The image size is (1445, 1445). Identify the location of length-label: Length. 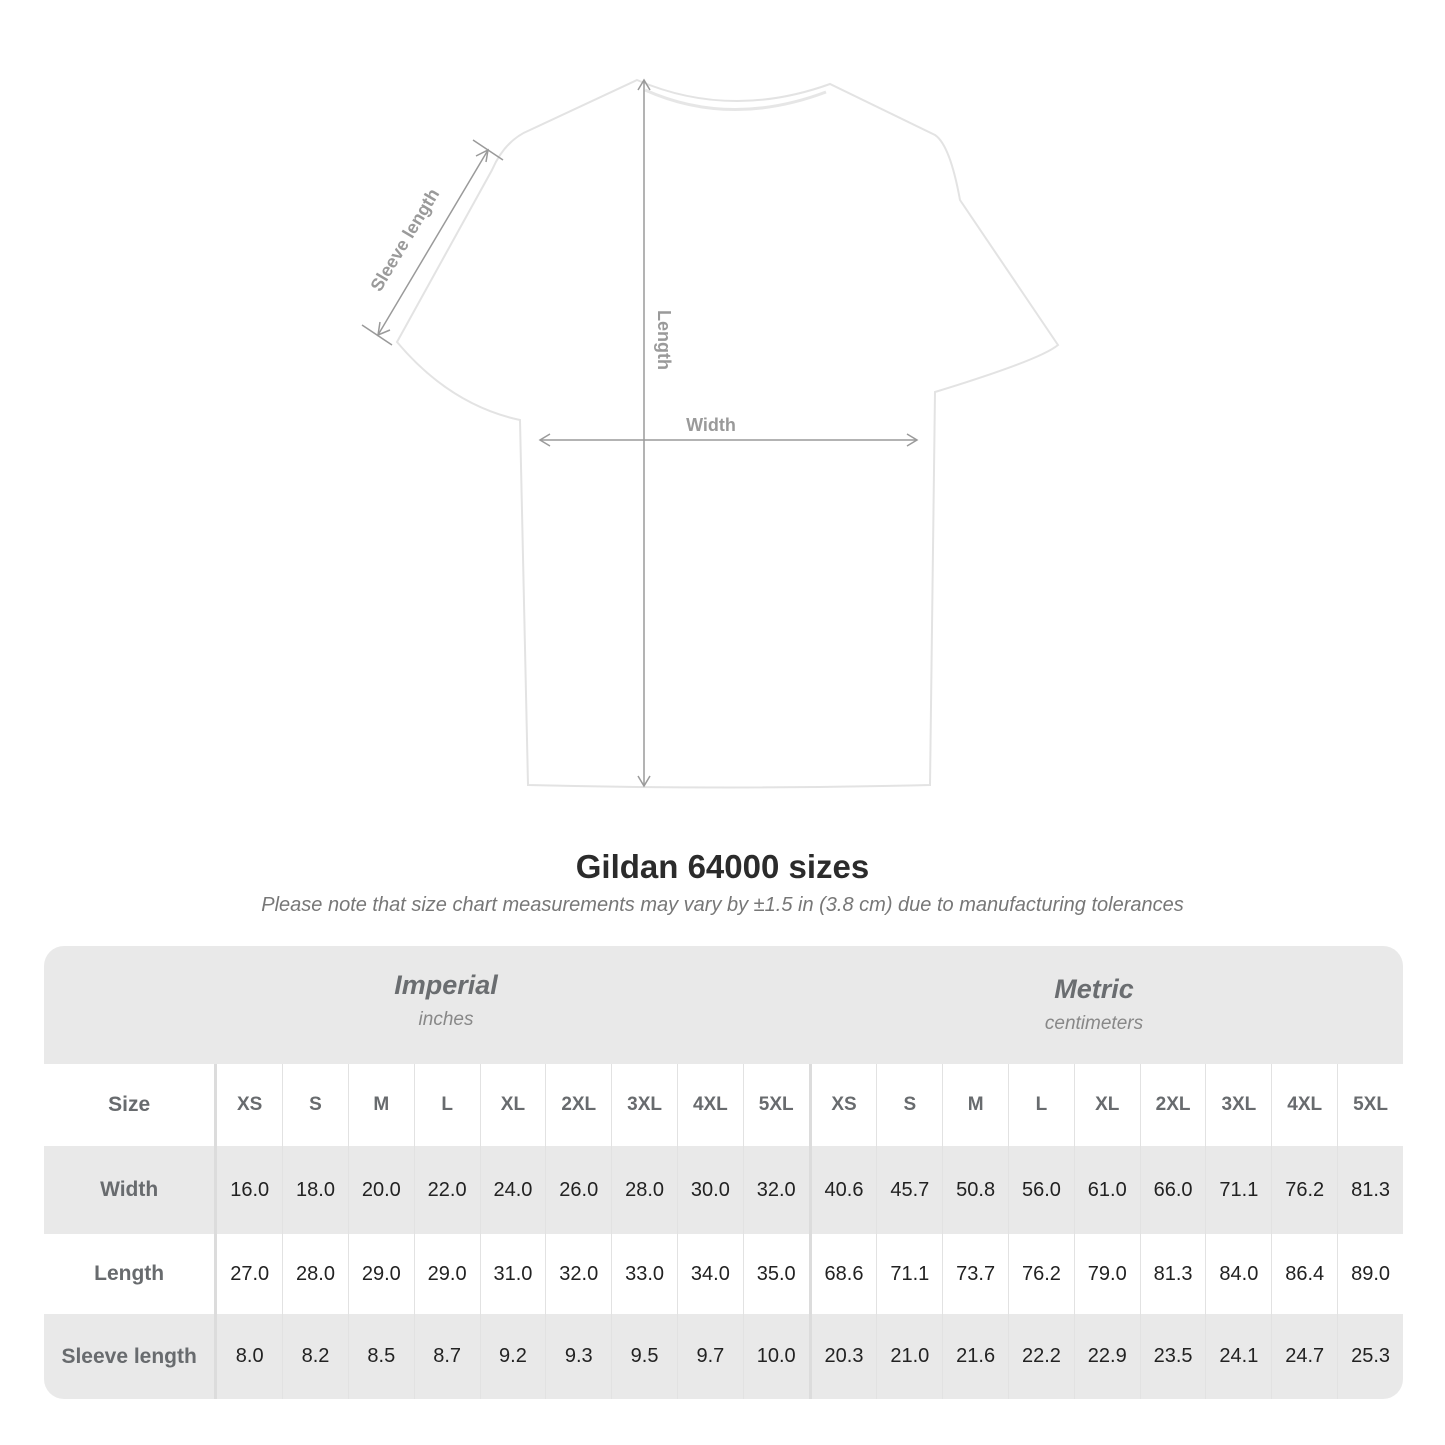
(664, 340).